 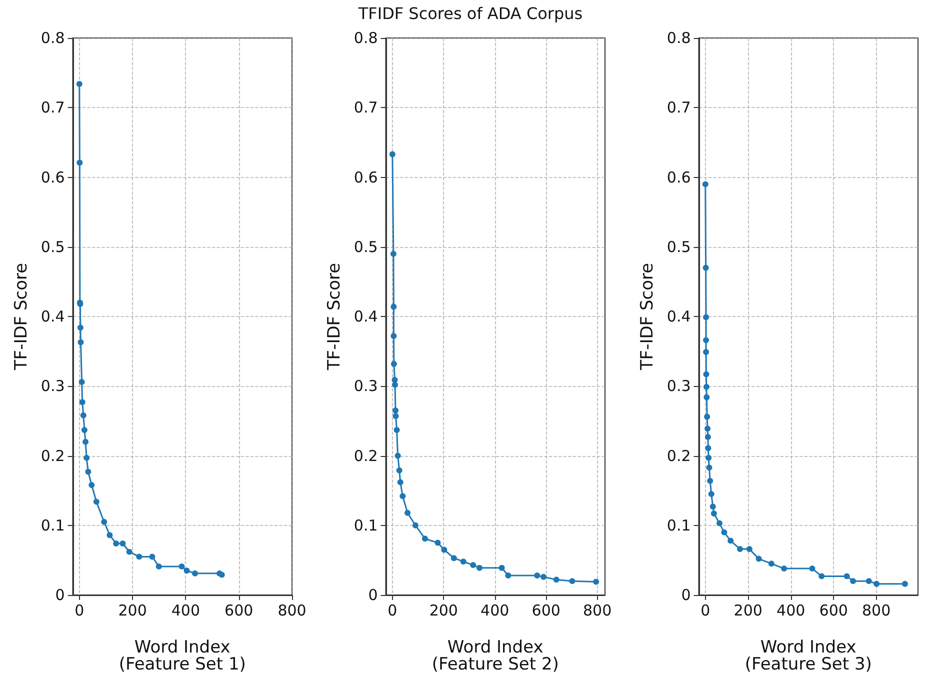 What do you see at coordinates (182, 656) in the screenshot?
I see `x-axis-title: Word Index (Feature Set 1)` at bounding box center [182, 656].